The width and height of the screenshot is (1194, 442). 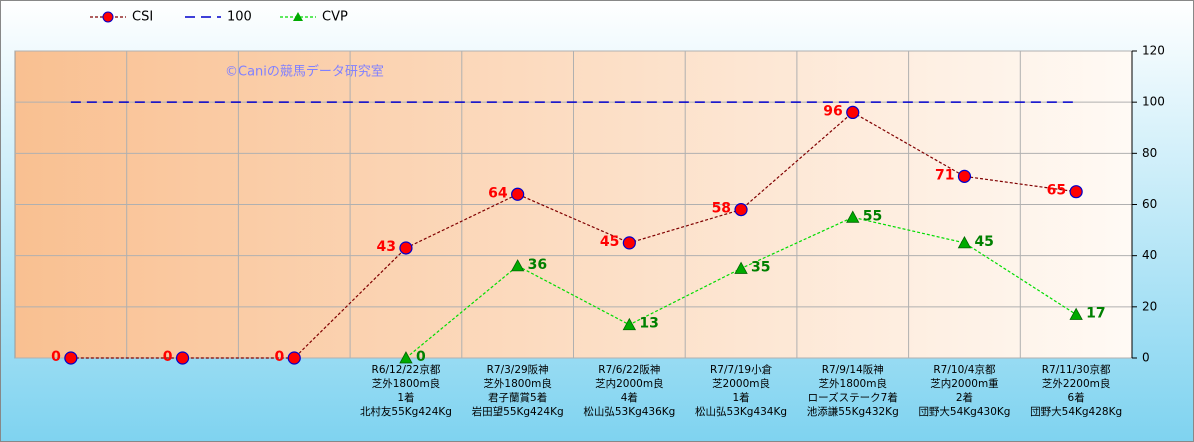 I want to click on data-label: 96, so click(x=832, y=111).